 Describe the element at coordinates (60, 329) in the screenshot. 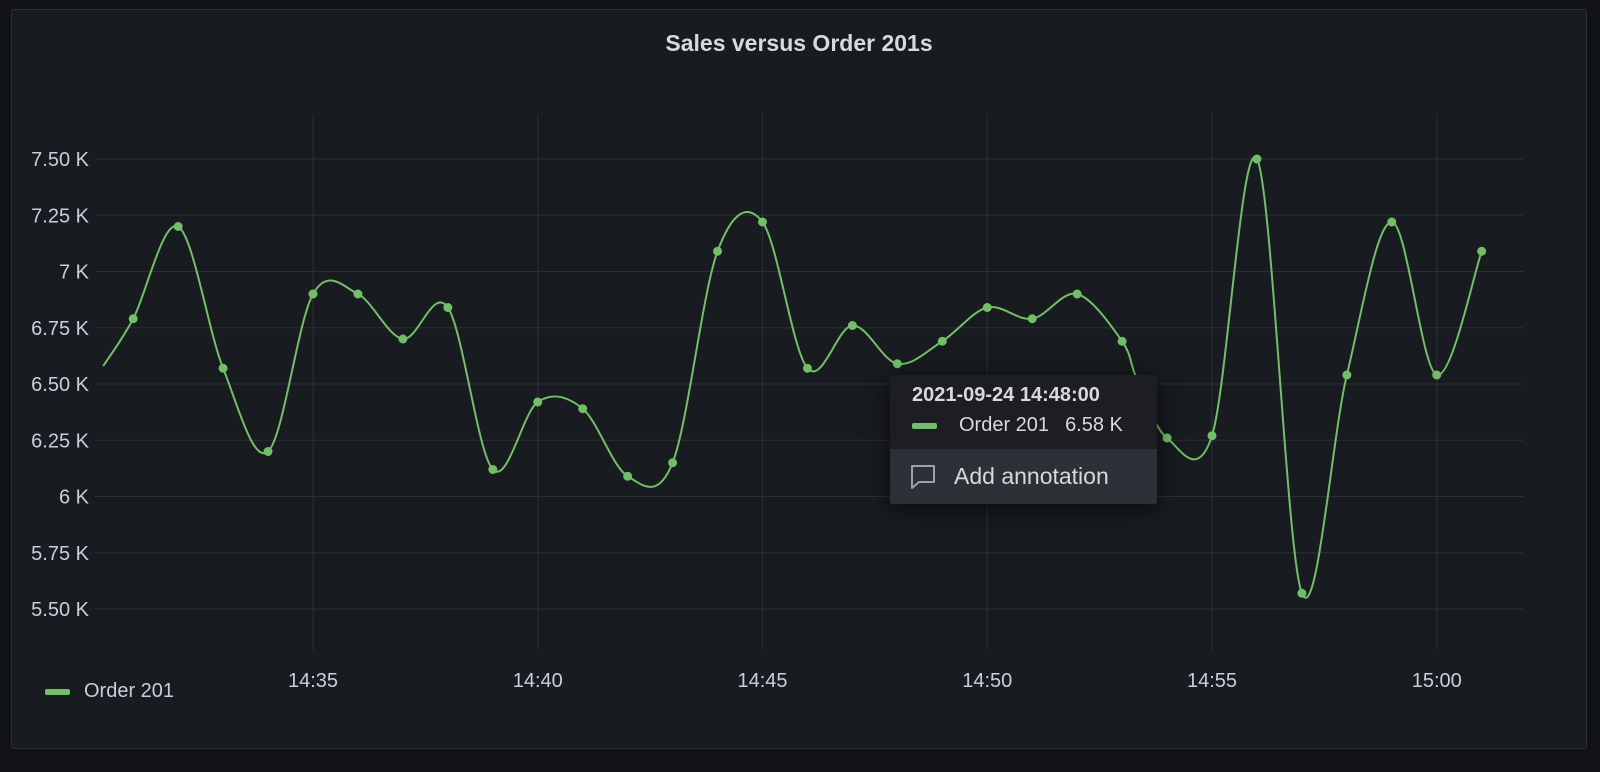

I see `y-tick-label: 6.75 K` at that location.